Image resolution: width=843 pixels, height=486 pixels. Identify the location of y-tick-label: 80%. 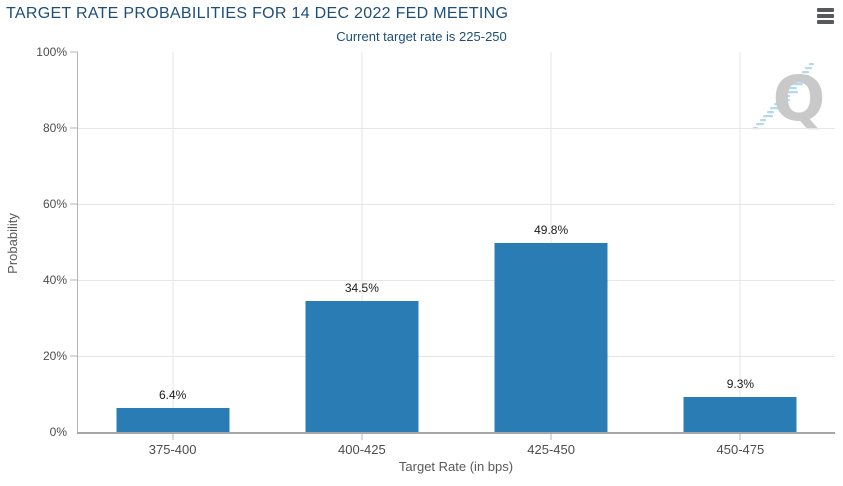
(54, 128).